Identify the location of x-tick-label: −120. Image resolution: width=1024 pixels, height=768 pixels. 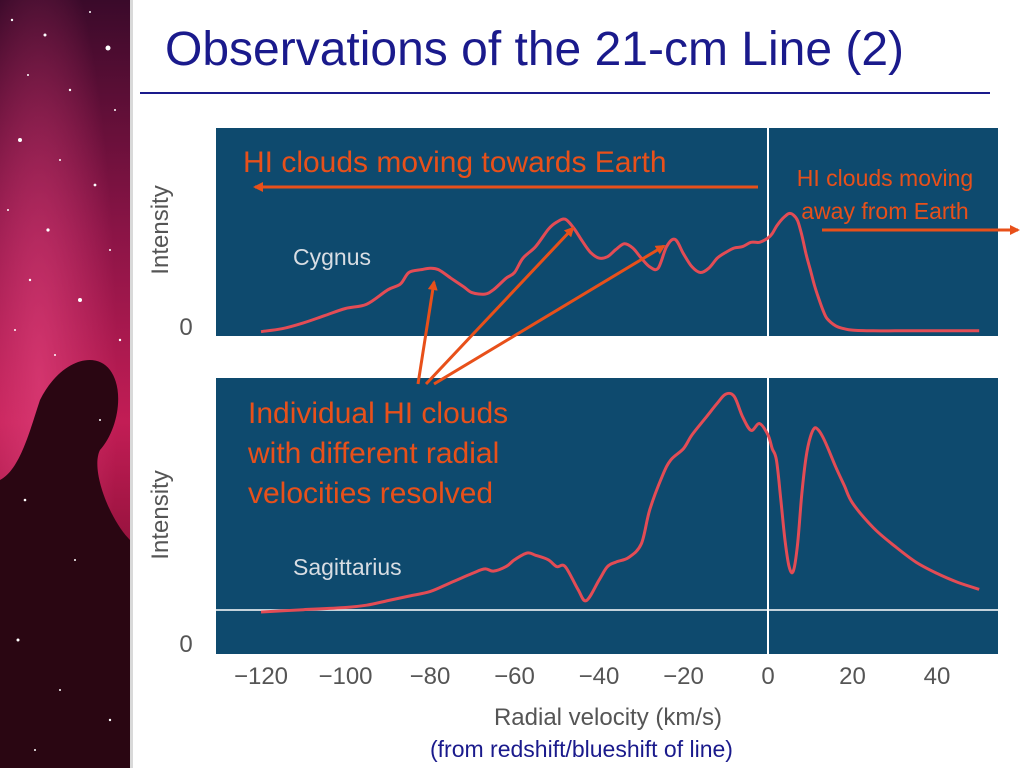
(261, 676).